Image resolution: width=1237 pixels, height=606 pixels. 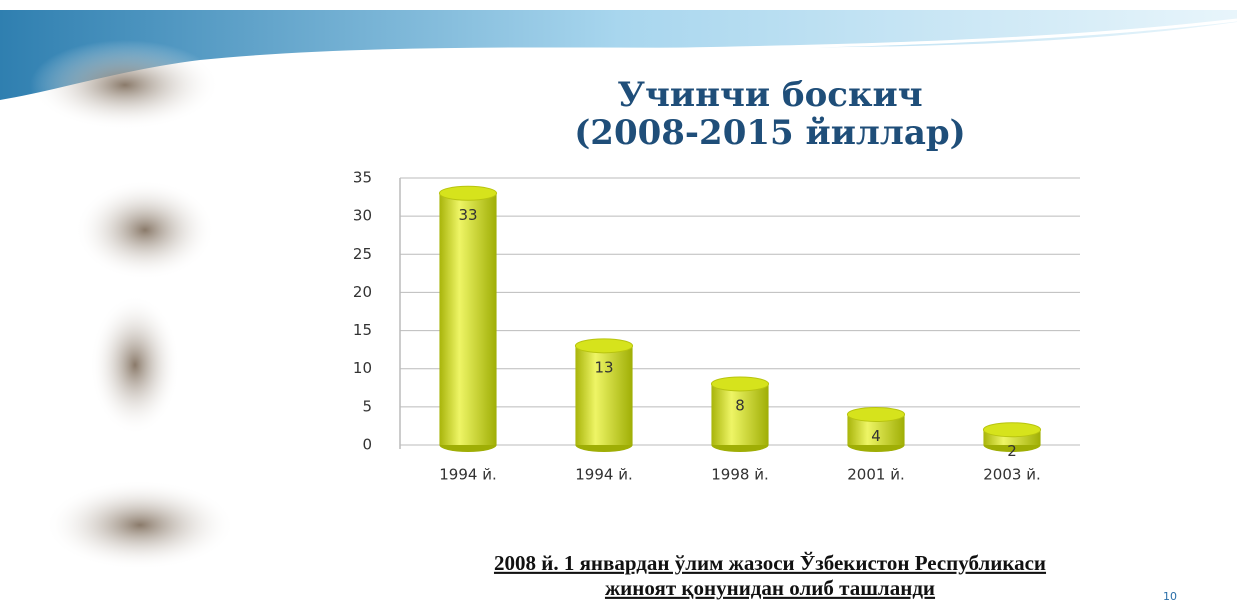 I want to click on building-image, so click(x=125, y=85).